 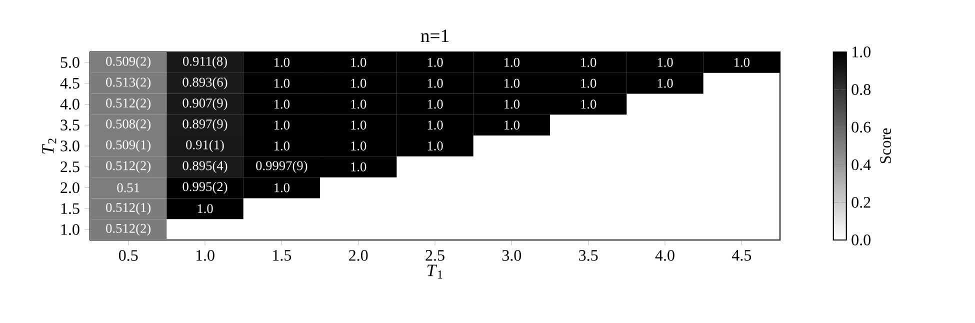 I want to click on y-tick-label: 4.0, so click(x=70, y=104).